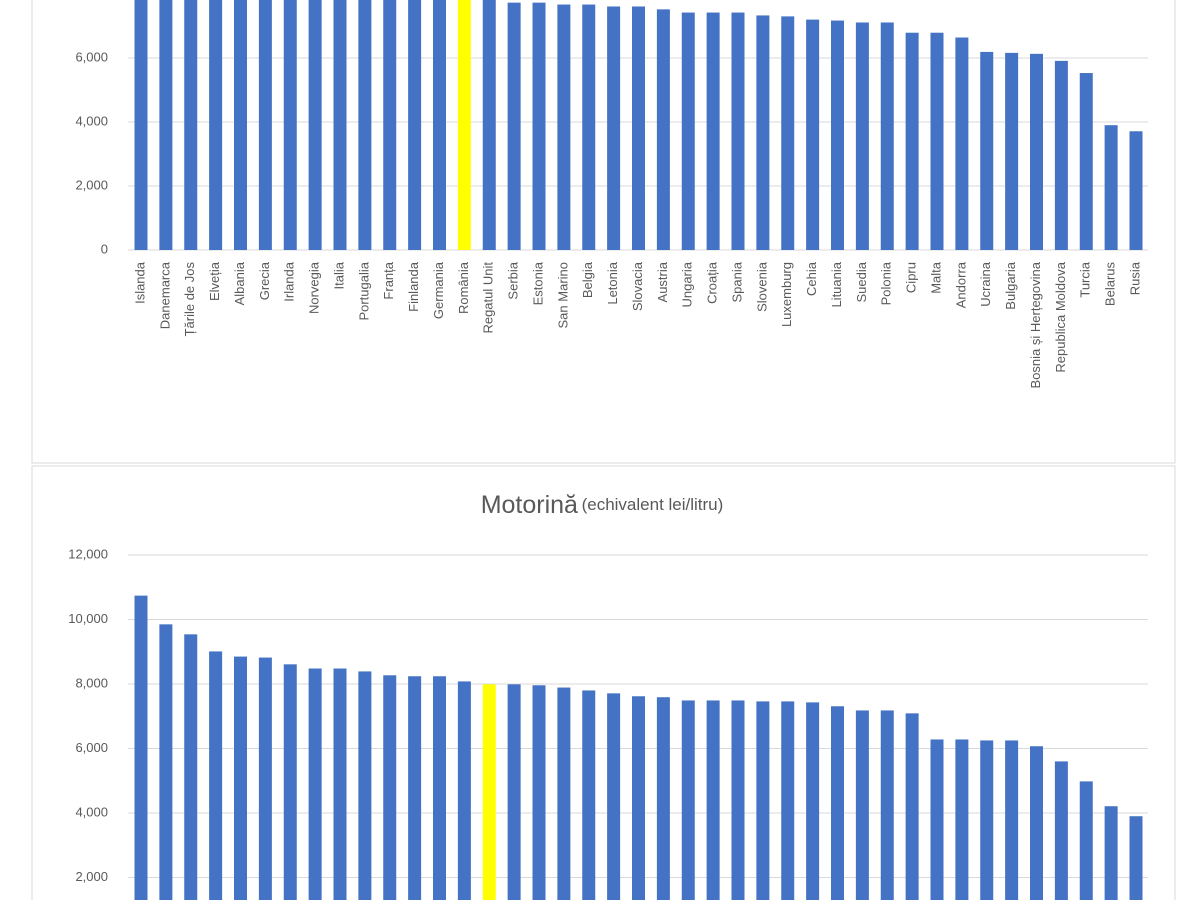 This screenshot has width=1200, height=900. Describe the element at coordinates (886, 283) in the screenshot. I see `x-tick-label: Polonia` at that location.